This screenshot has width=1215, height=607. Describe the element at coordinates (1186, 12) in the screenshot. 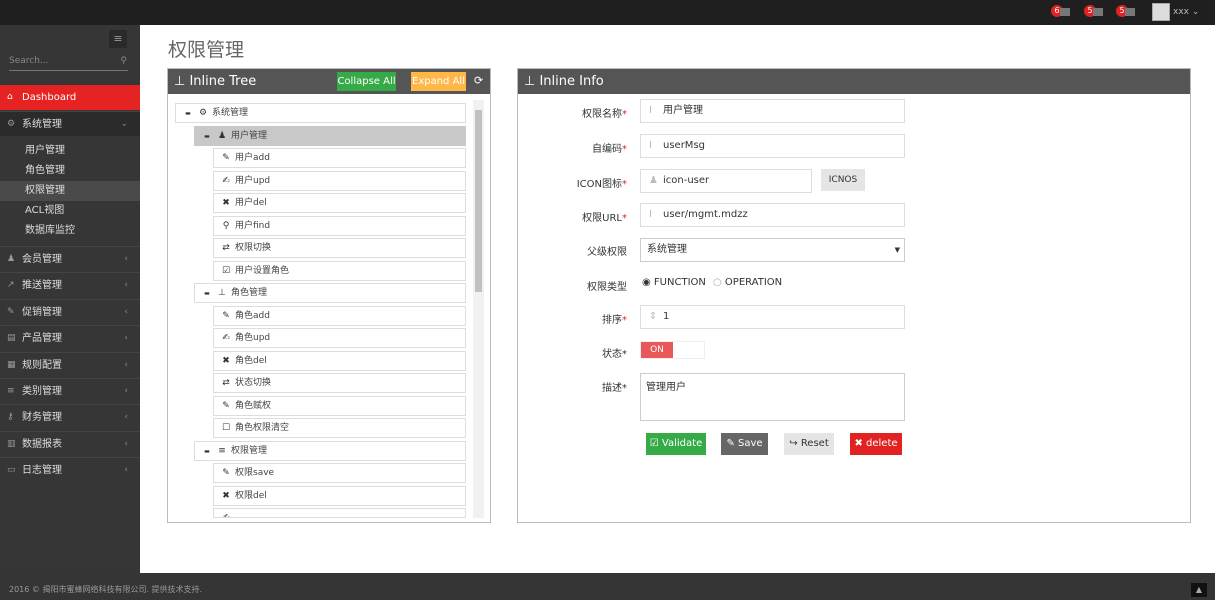

I see `user-menu: xxx ⌄` at that location.